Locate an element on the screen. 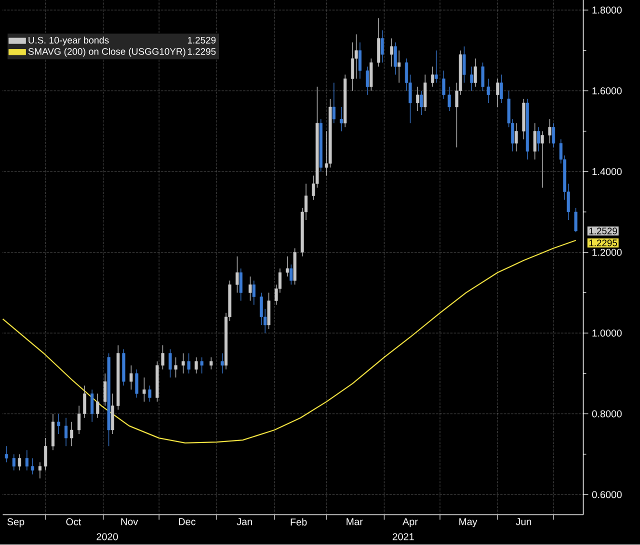 The image size is (640, 545). text: 2021 is located at coordinates (403, 536).